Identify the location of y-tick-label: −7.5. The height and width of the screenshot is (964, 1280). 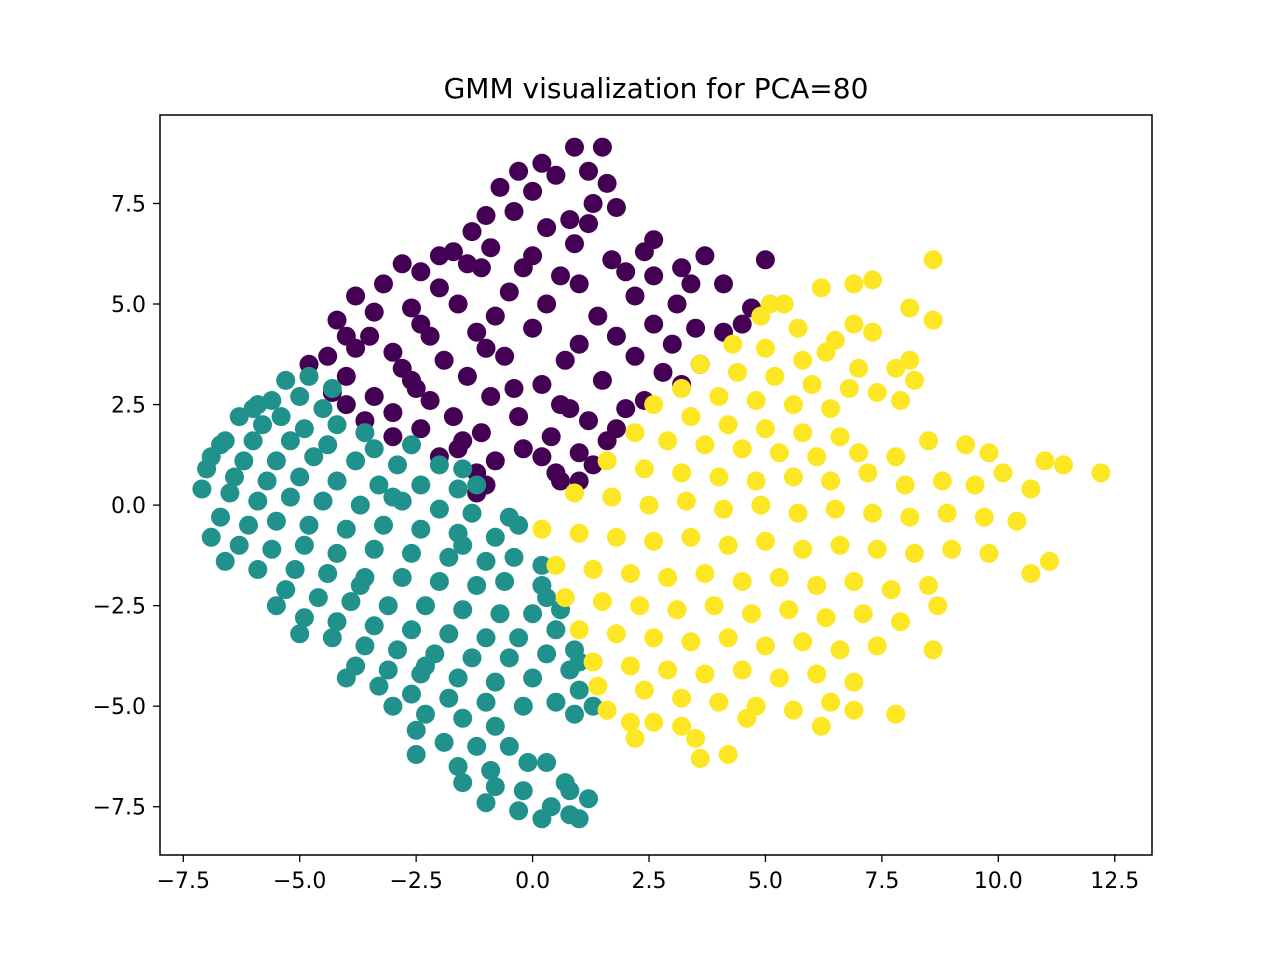
(119, 808).